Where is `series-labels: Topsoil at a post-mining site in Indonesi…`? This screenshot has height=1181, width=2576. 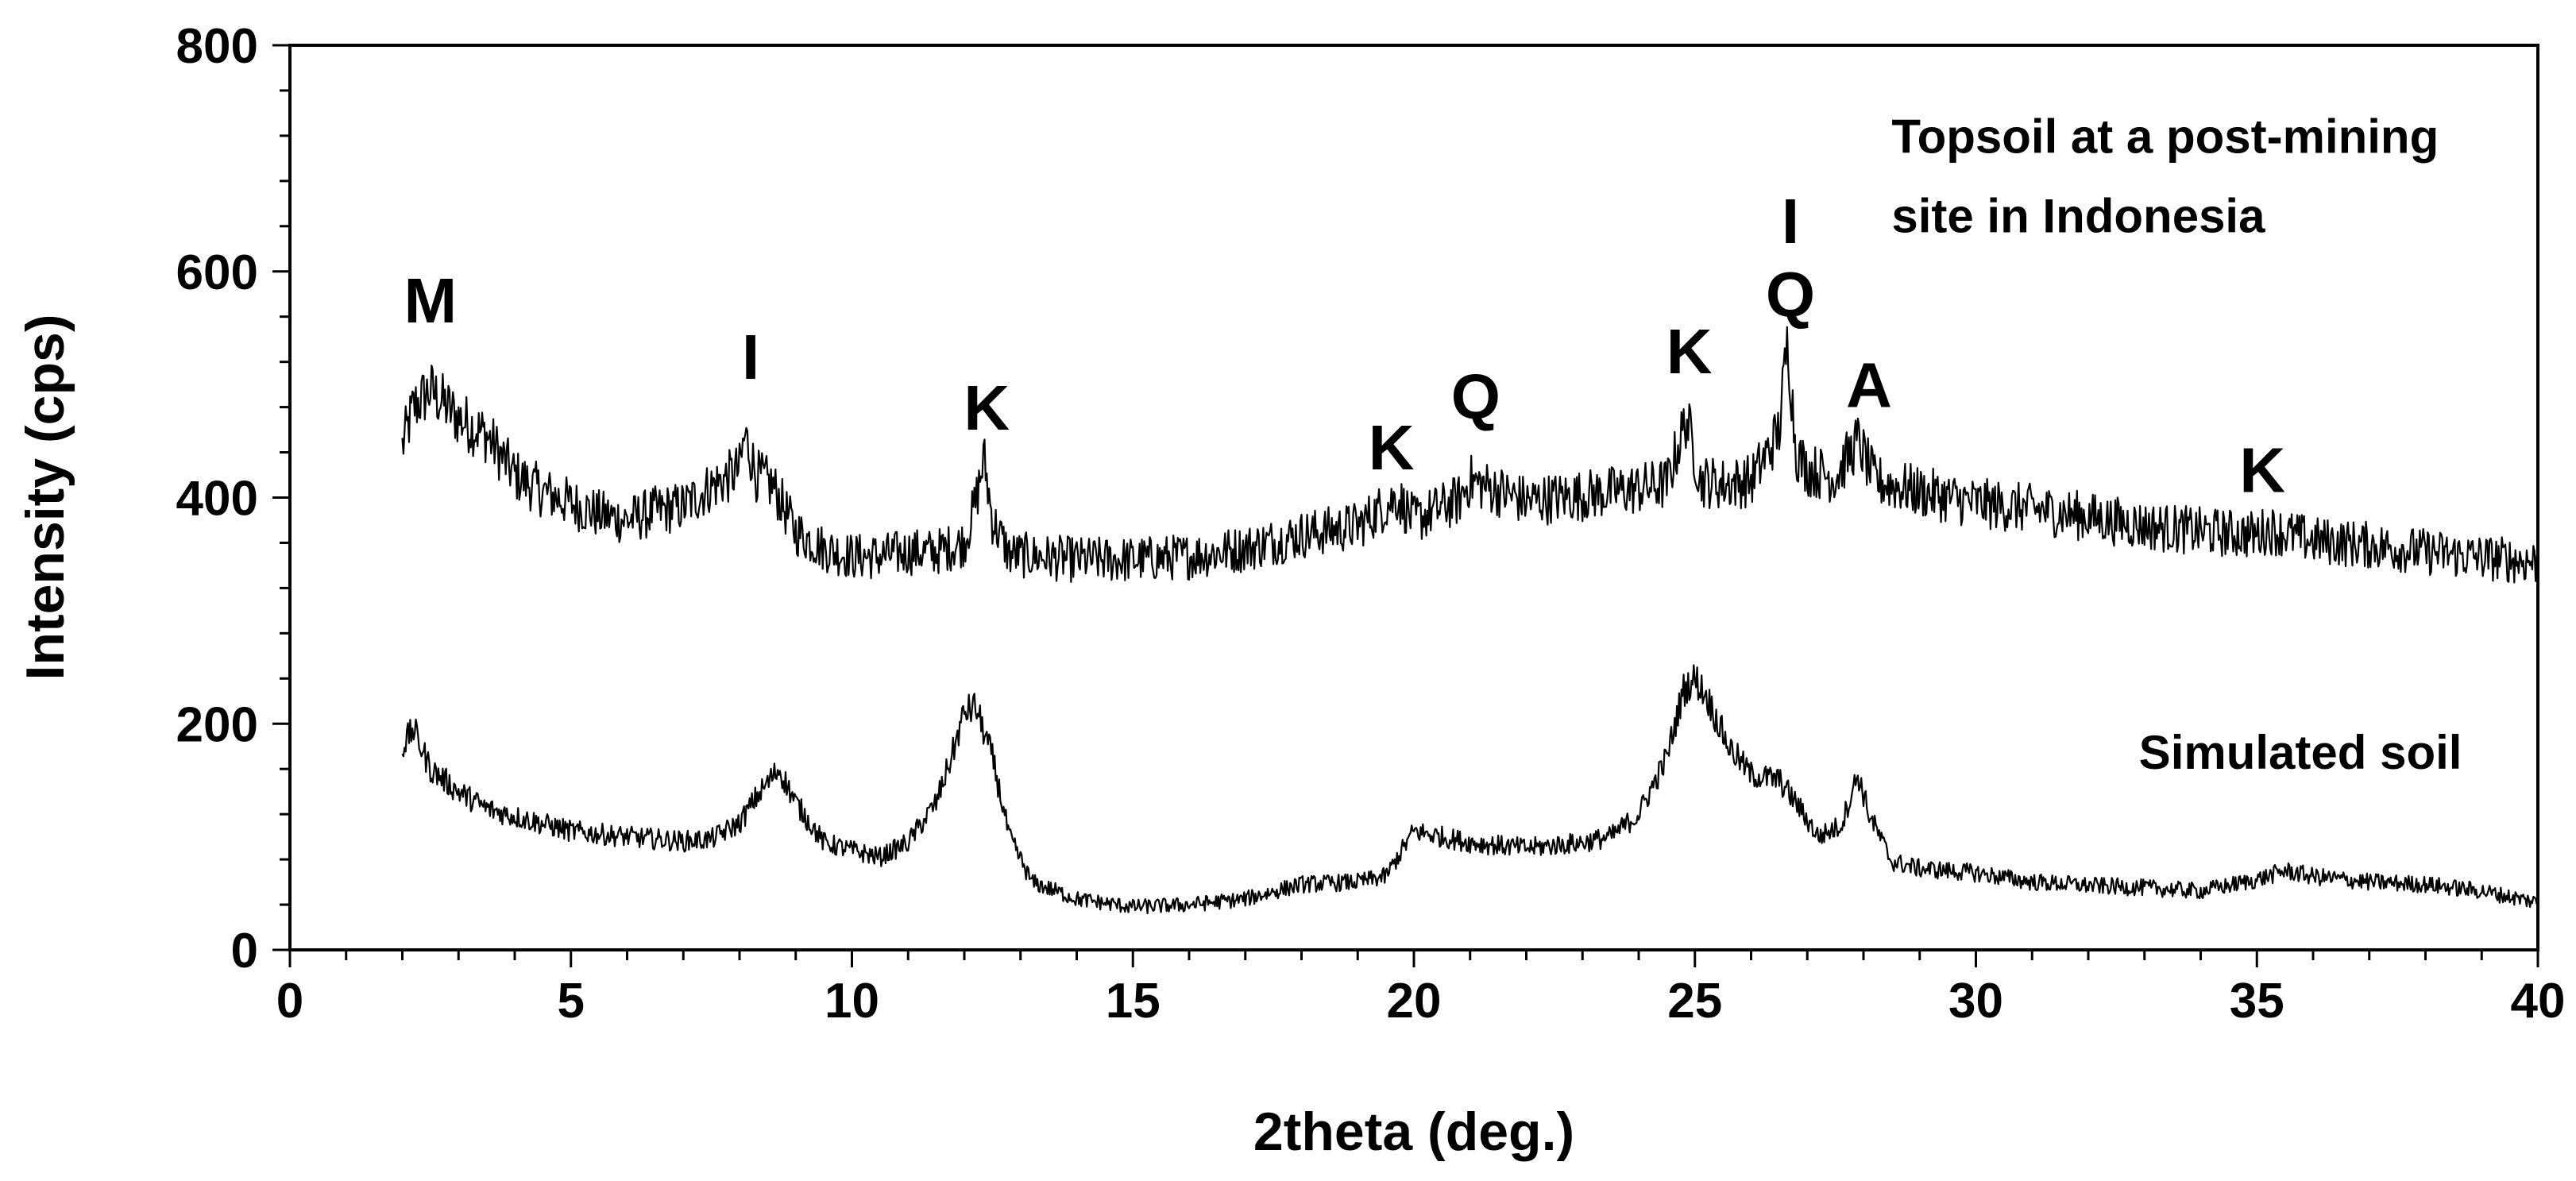 series-labels: Topsoil at a post-mining site in Indonesi… is located at coordinates (2176, 445).